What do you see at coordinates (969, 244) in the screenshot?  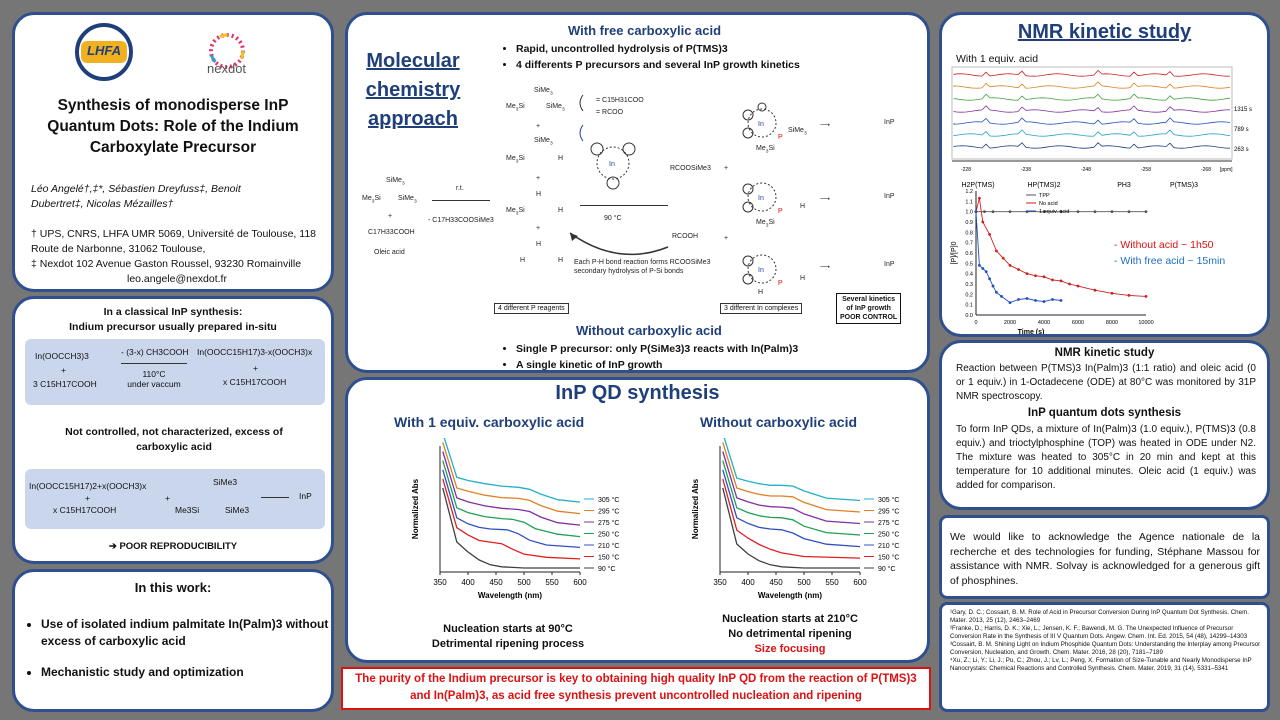 I see `y-tick-label: 0.7` at bounding box center [969, 244].